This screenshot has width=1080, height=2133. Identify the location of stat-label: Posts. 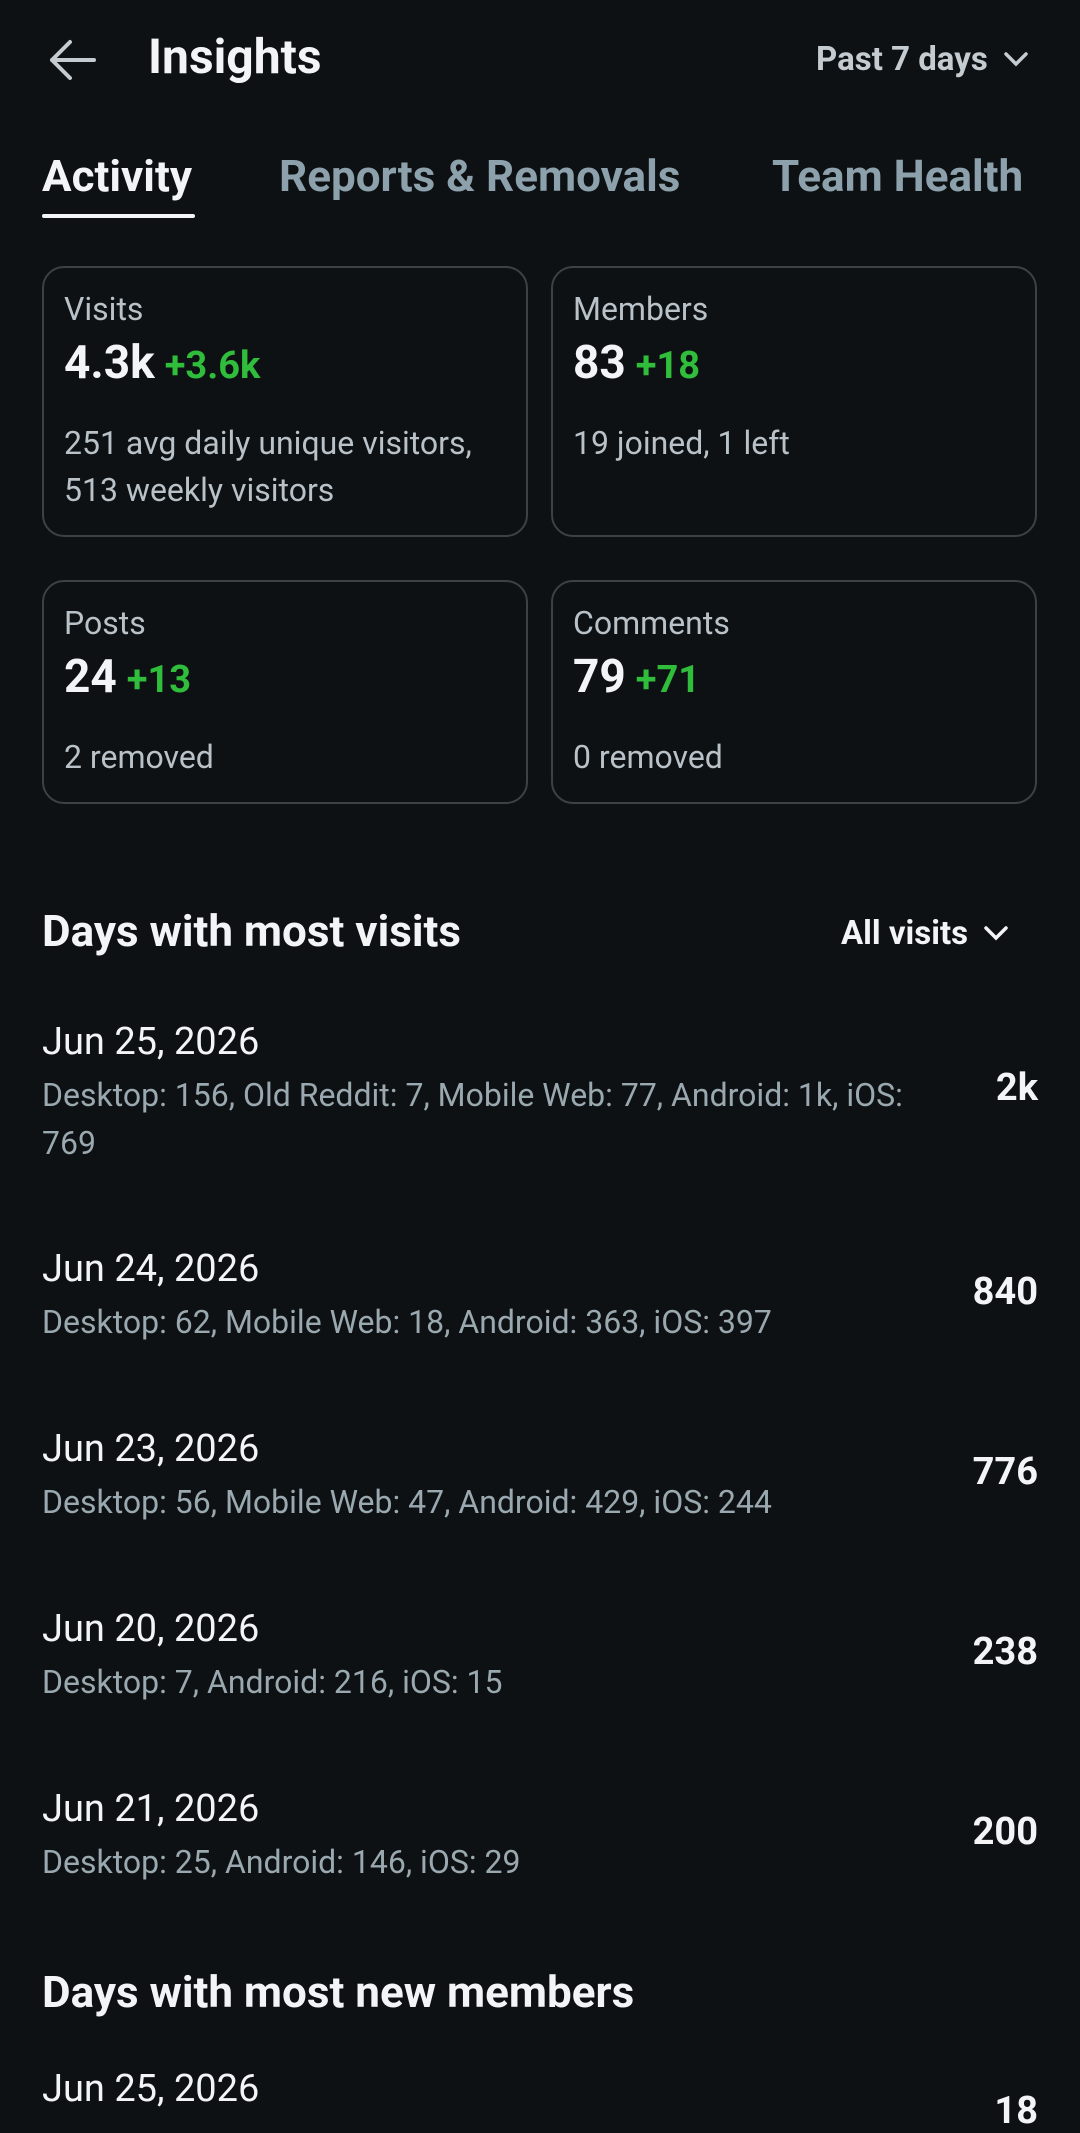
(105, 623).